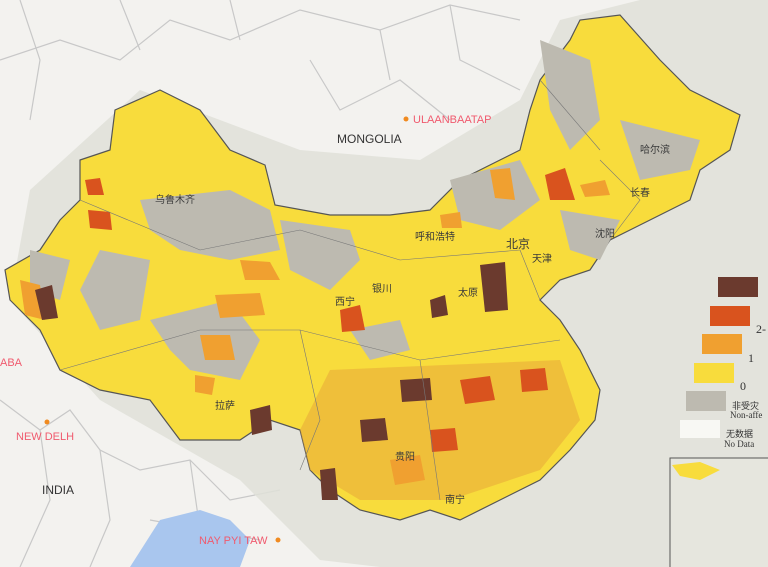 The height and width of the screenshot is (567, 768). I want to click on city-label: 银川, so click(382, 288).